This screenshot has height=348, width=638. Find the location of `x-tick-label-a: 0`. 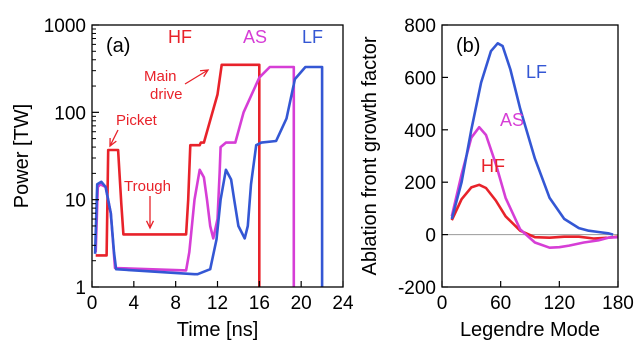

x-tick-label-a: 0 is located at coordinates (92, 303).